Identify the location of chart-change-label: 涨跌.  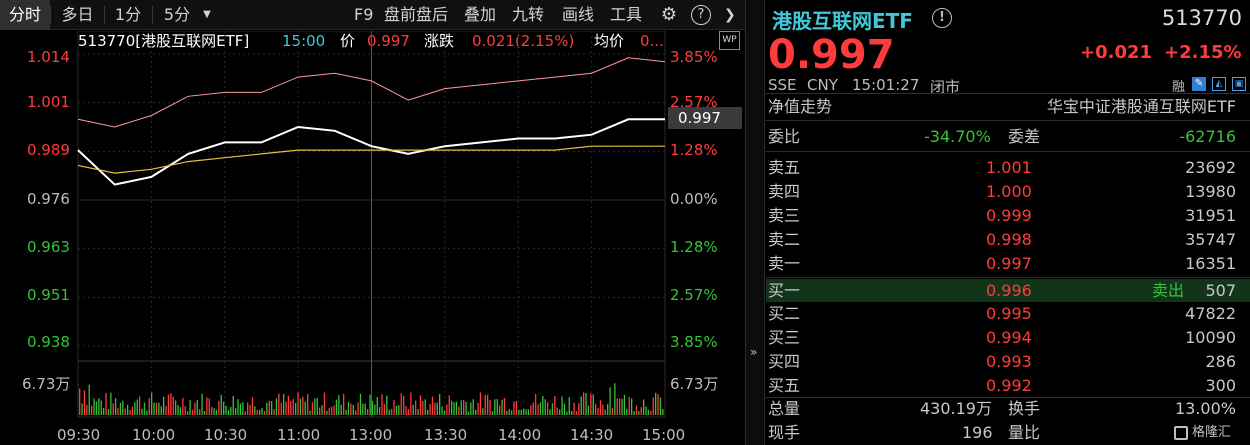
(439, 41).